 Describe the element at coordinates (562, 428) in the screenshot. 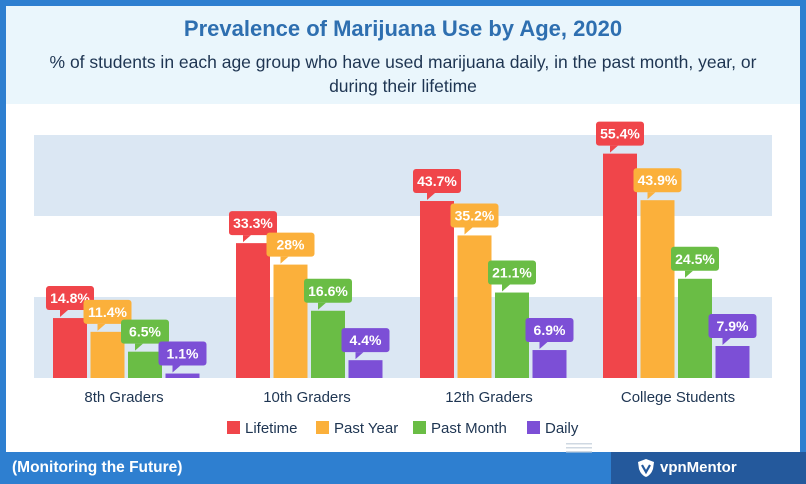

I see `legend-label: Daily` at that location.